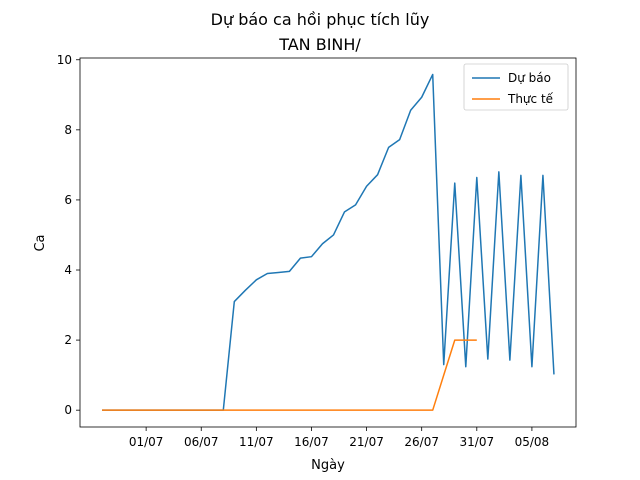  Describe the element at coordinates (532, 442) in the screenshot. I see `x-tick-label: 05/08` at that location.